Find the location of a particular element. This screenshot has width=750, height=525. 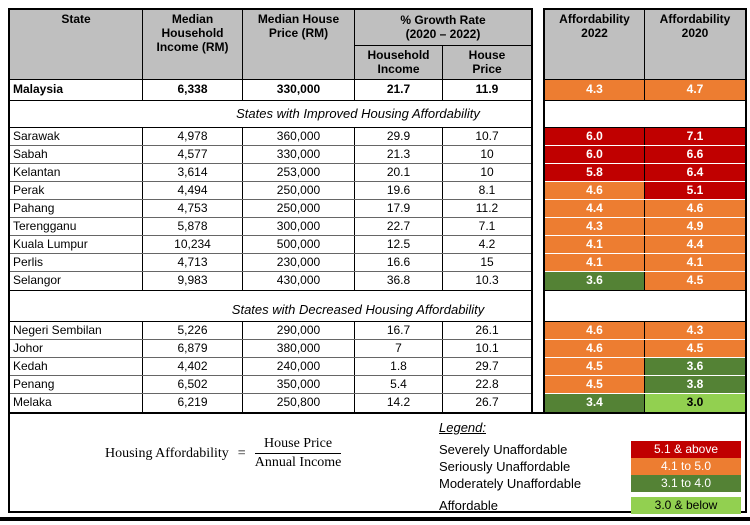

price-cell: 250,000 is located at coordinates (299, 208).